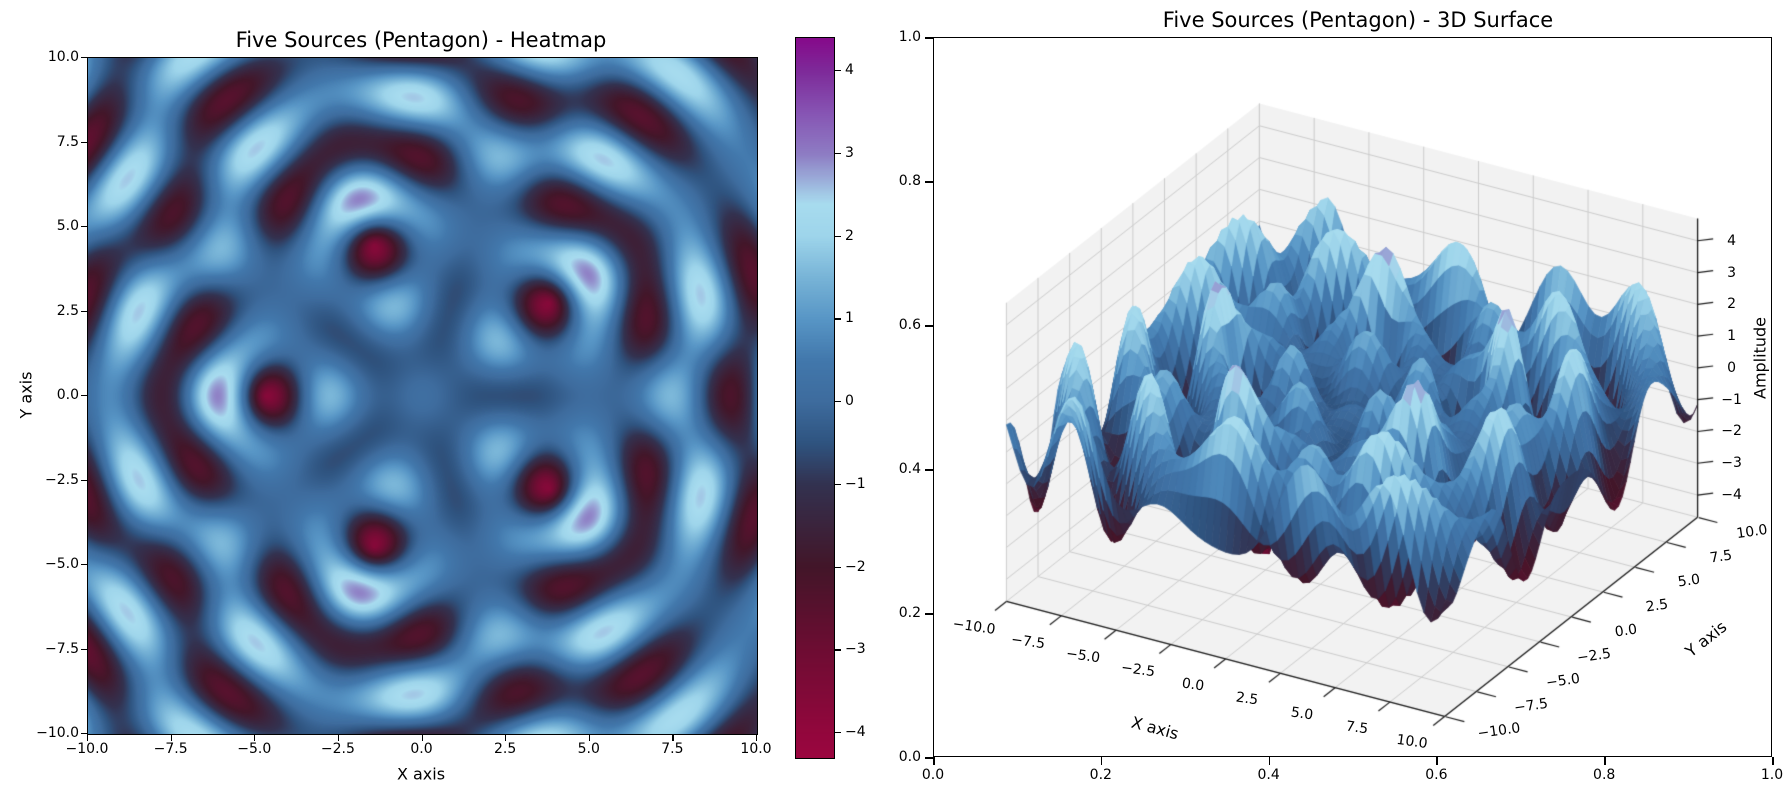 The height and width of the screenshot is (790, 1790). I want to click on outer-y-tick-label: 0.6, so click(909, 325).